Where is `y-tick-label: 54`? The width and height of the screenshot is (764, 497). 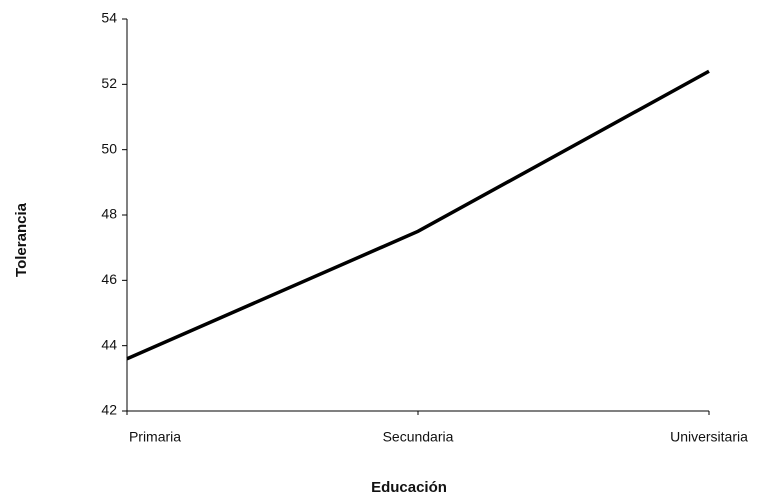 y-tick-label: 54 is located at coordinates (109, 18).